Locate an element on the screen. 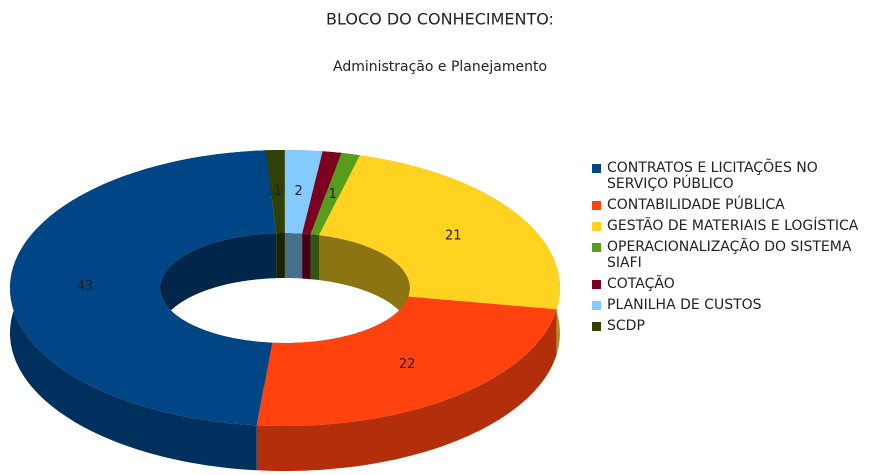 Image resolution: width=877 pixels, height=475 pixels. data-label: 43 is located at coordinates (85, 286).